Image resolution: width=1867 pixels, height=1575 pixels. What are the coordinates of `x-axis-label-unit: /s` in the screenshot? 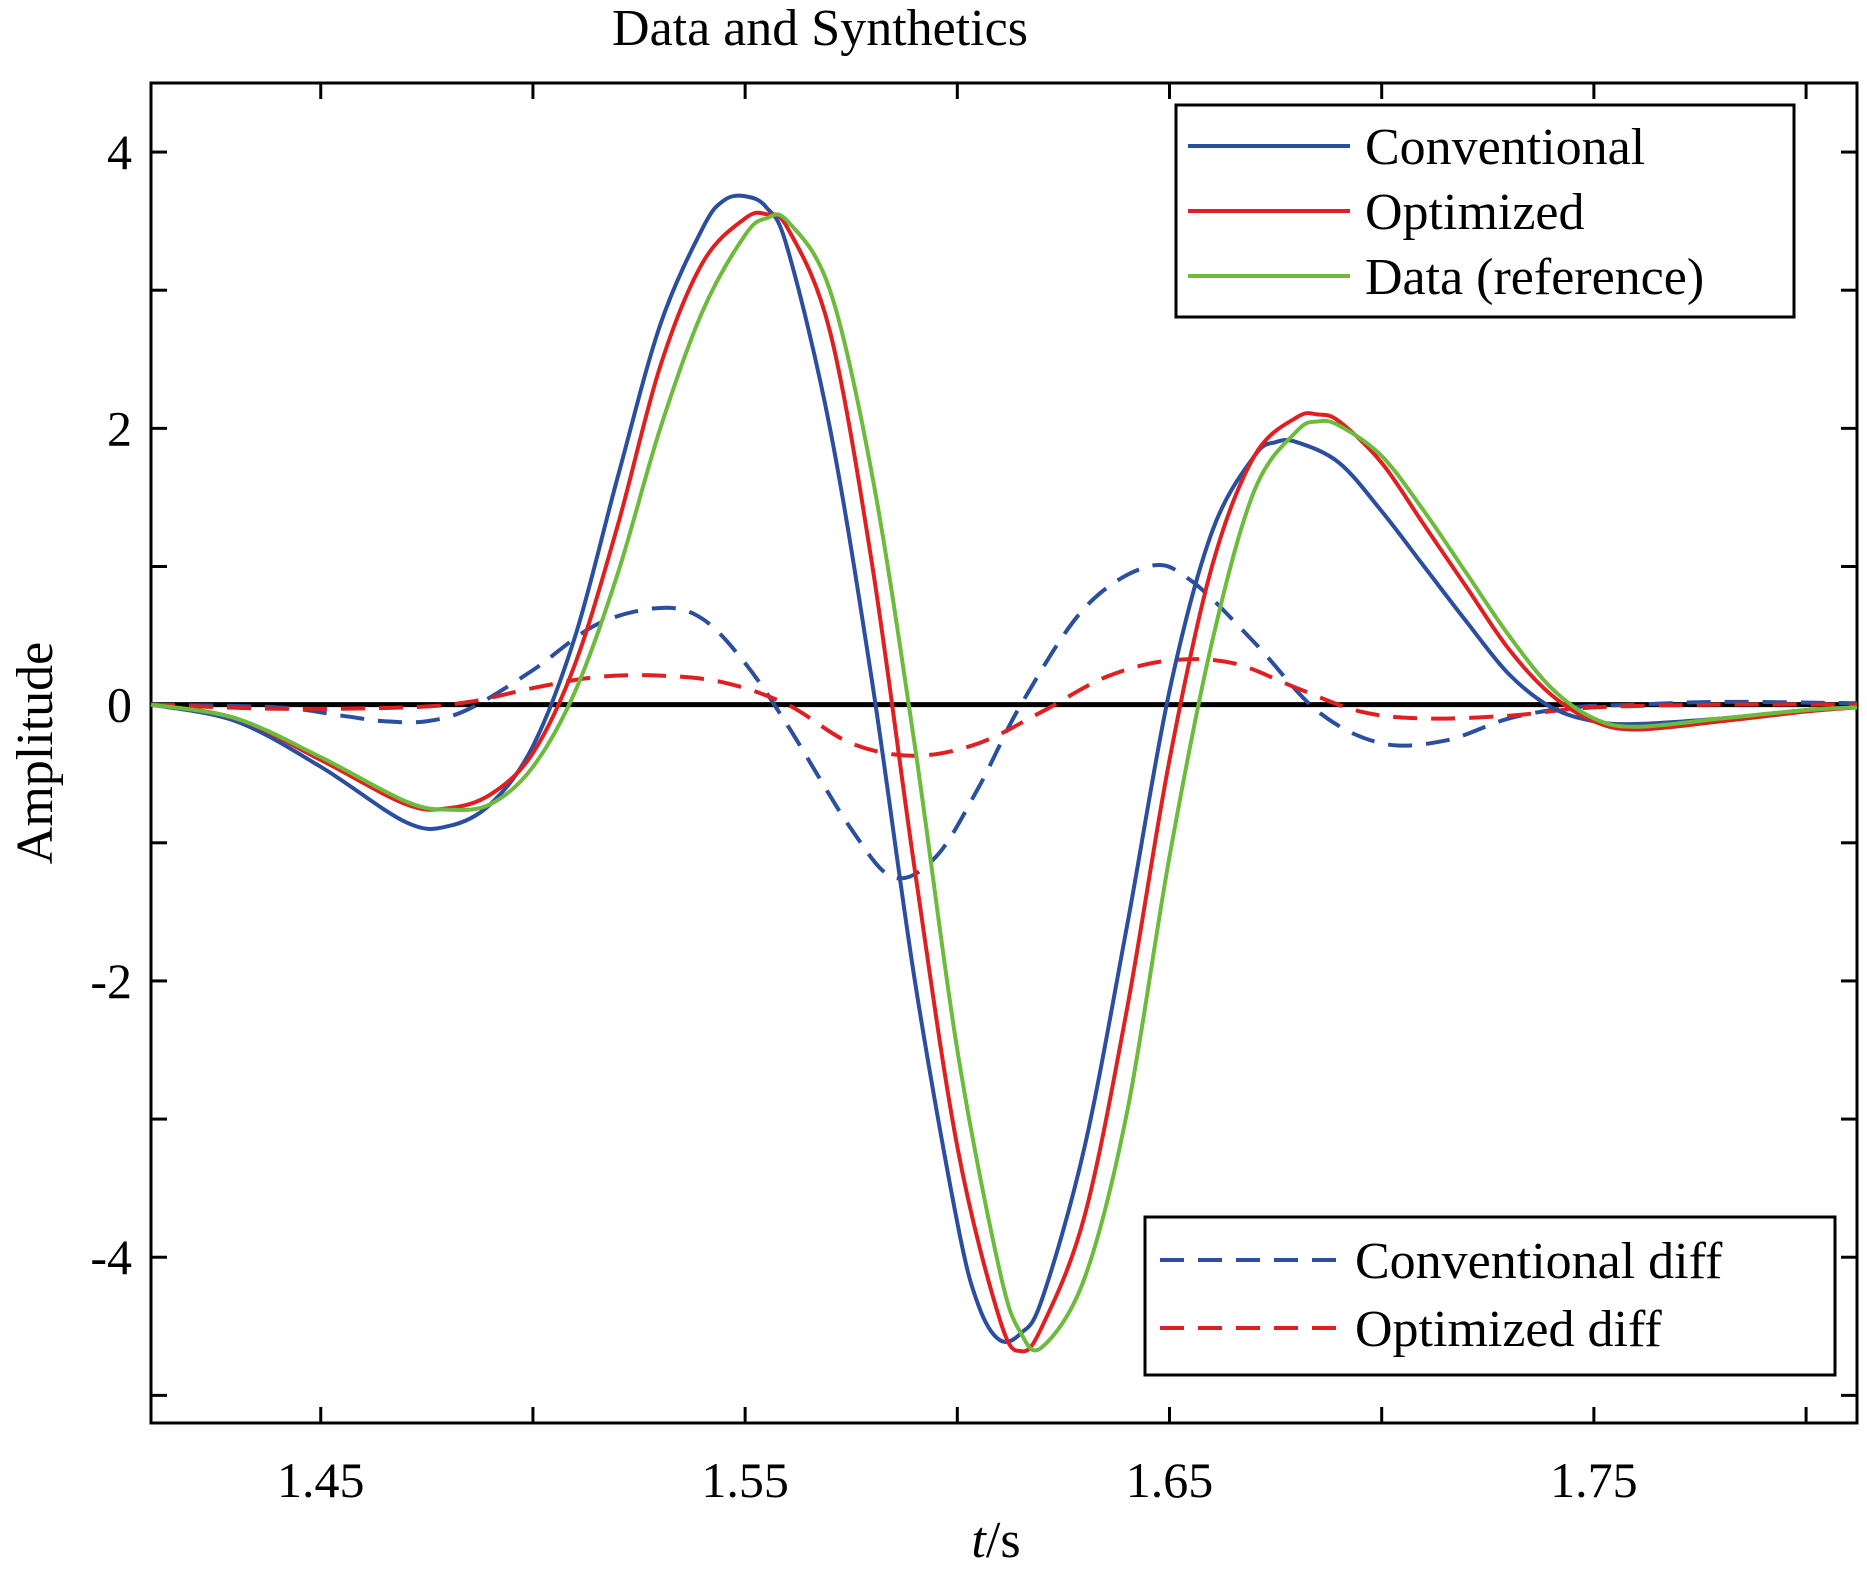 It's located at (1003, 1540).